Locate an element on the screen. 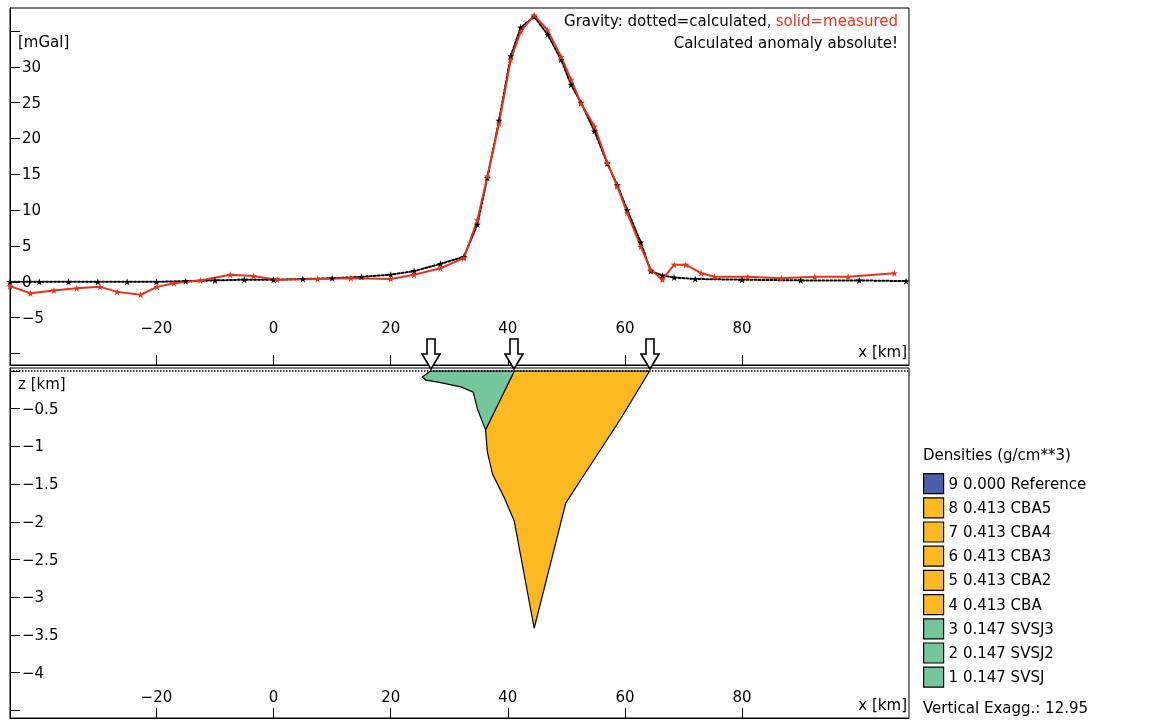  annotation: solid=measured is located at coordinates (836, 20).